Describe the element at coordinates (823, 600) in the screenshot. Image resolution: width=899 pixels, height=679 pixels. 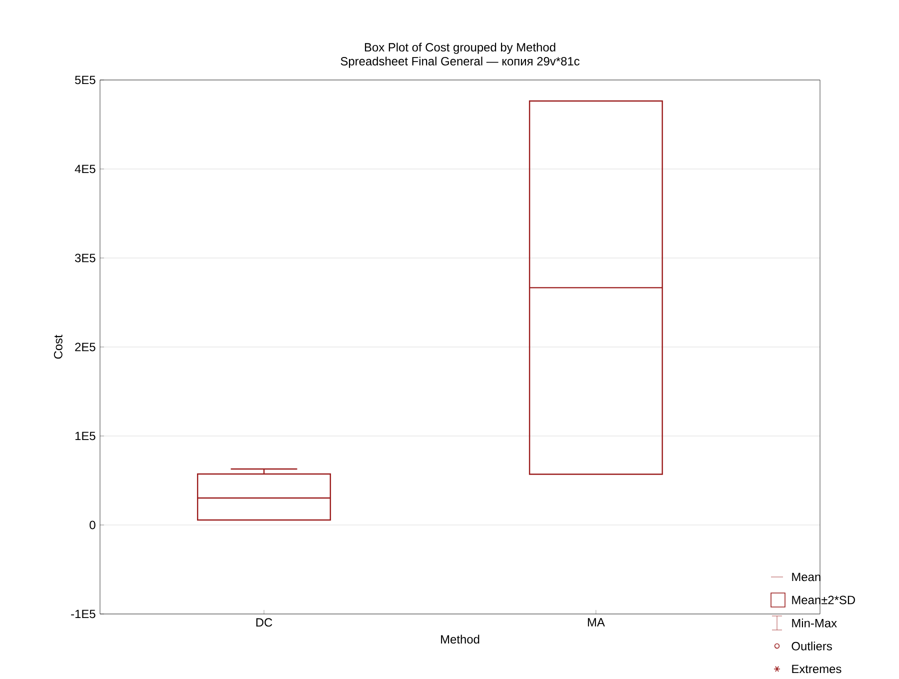
I see `annotation: Mean±2*SD` at that location.